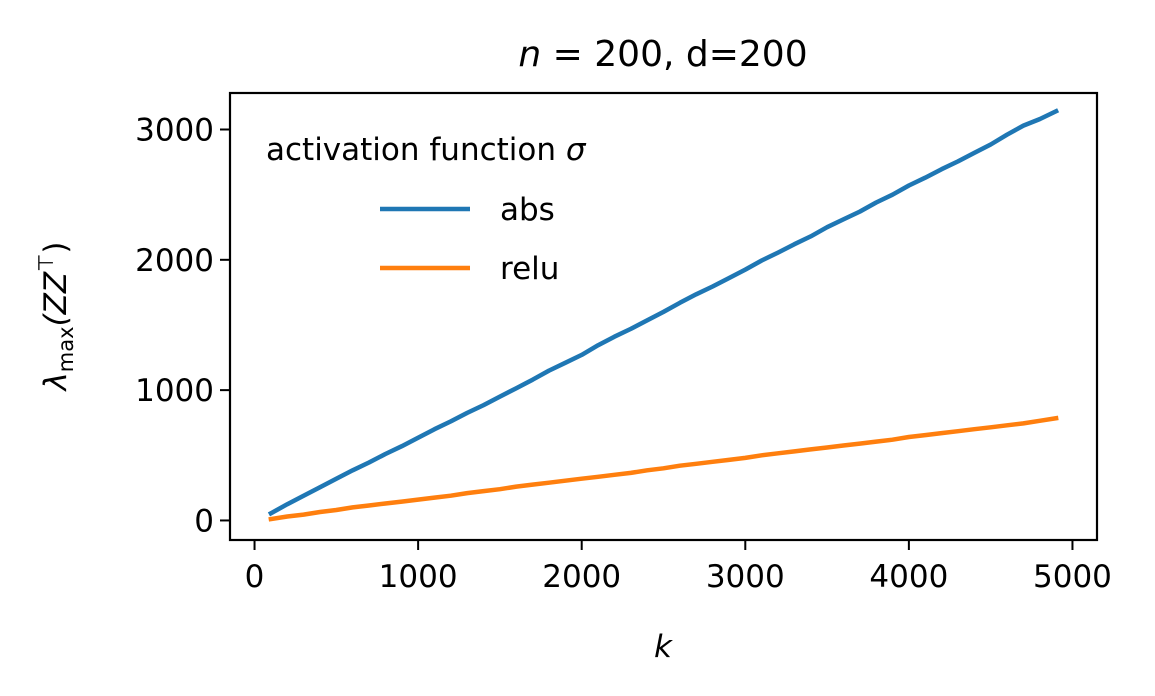 The width and height of the screenshot is (1155, 696). I want to click on y-tick-label: 3000, so click(174, 130).